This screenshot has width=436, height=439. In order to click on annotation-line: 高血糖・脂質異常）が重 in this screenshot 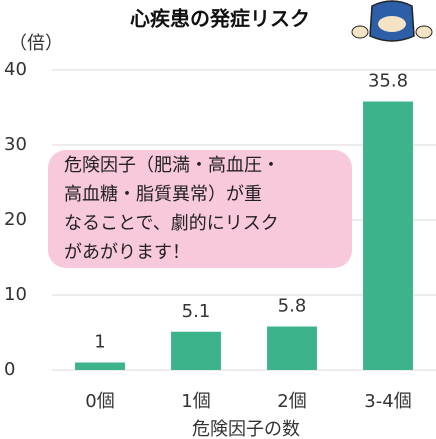, I will do `click(163, 194)`.